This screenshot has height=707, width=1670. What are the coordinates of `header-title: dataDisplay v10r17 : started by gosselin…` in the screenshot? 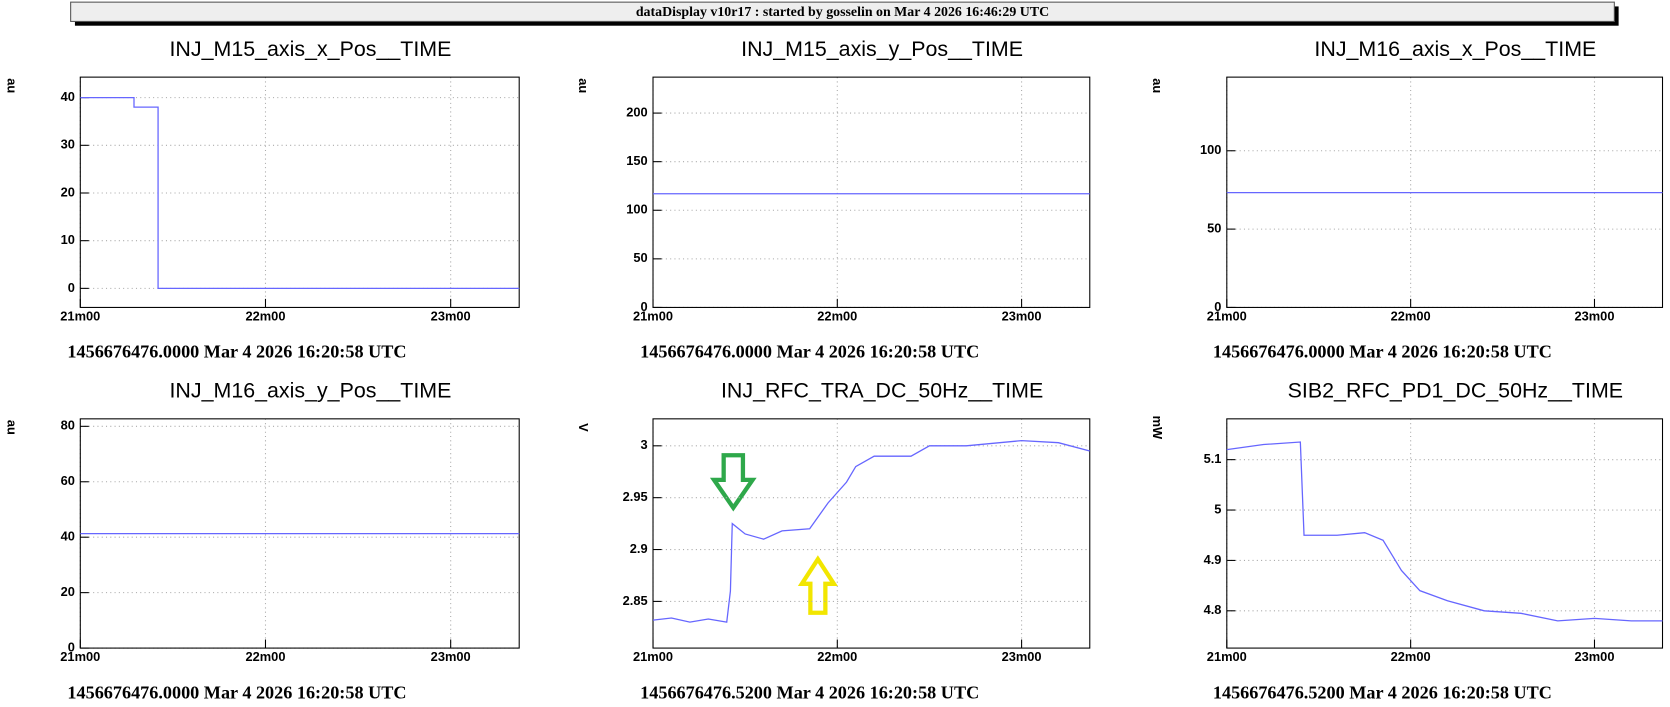 It's located at (842, 12).